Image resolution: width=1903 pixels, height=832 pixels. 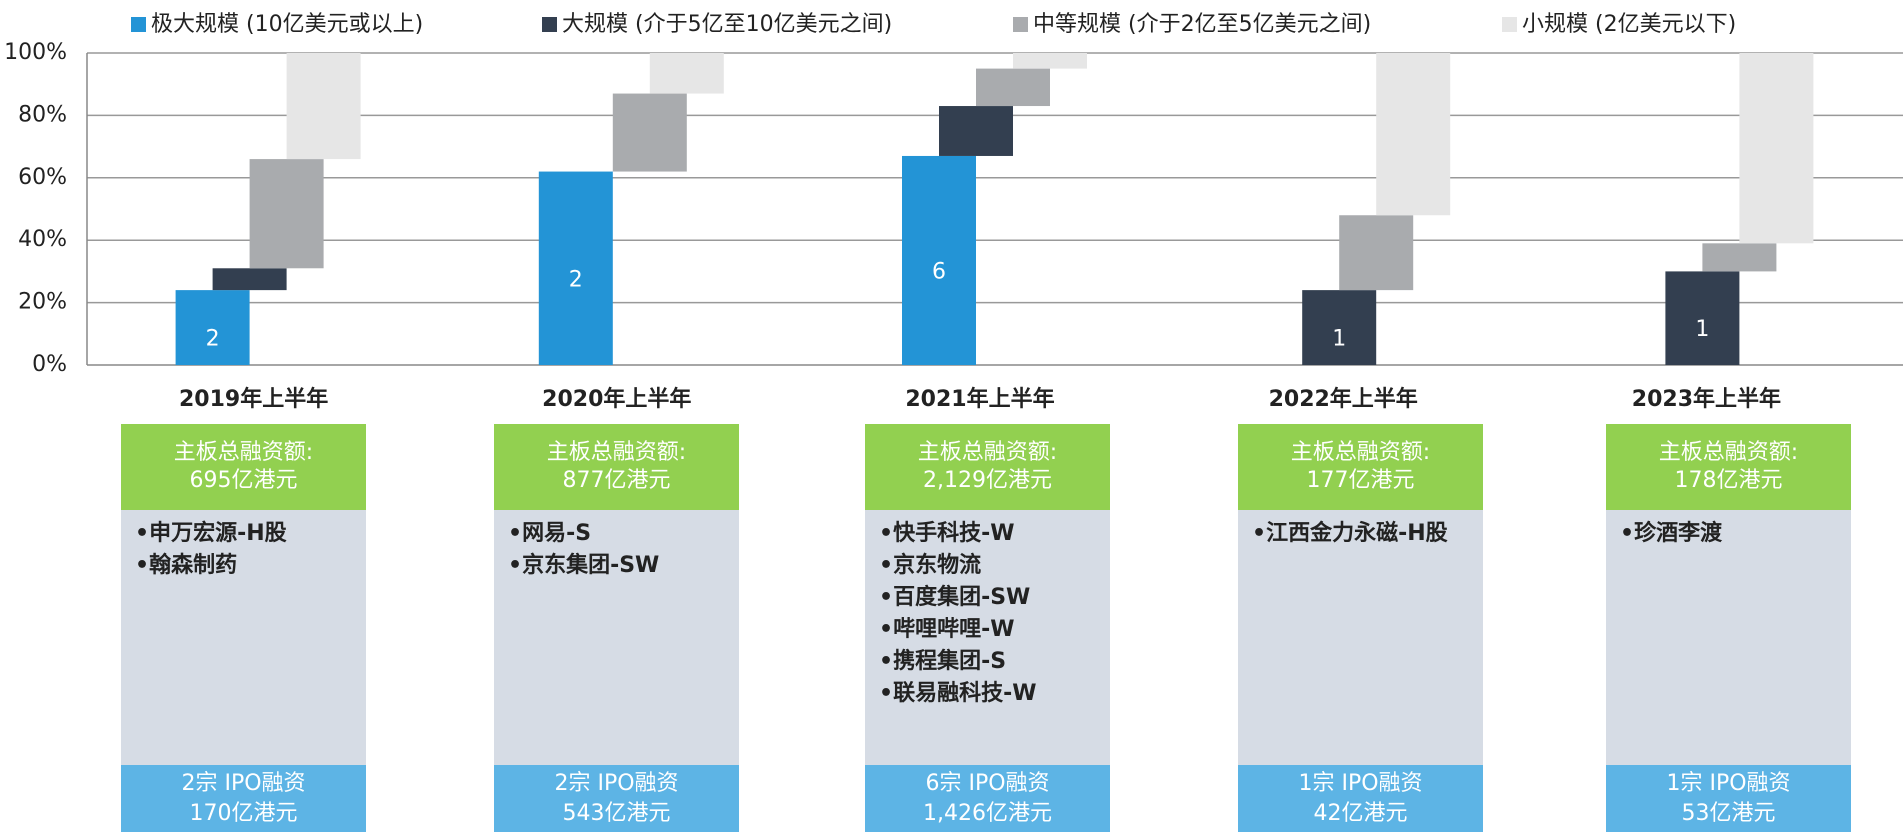 What do you see at coordinates (1360, 534) in the screenshot?
I see `list-item: 江西金力永磁-H股` at bounding box center [1360, 534].